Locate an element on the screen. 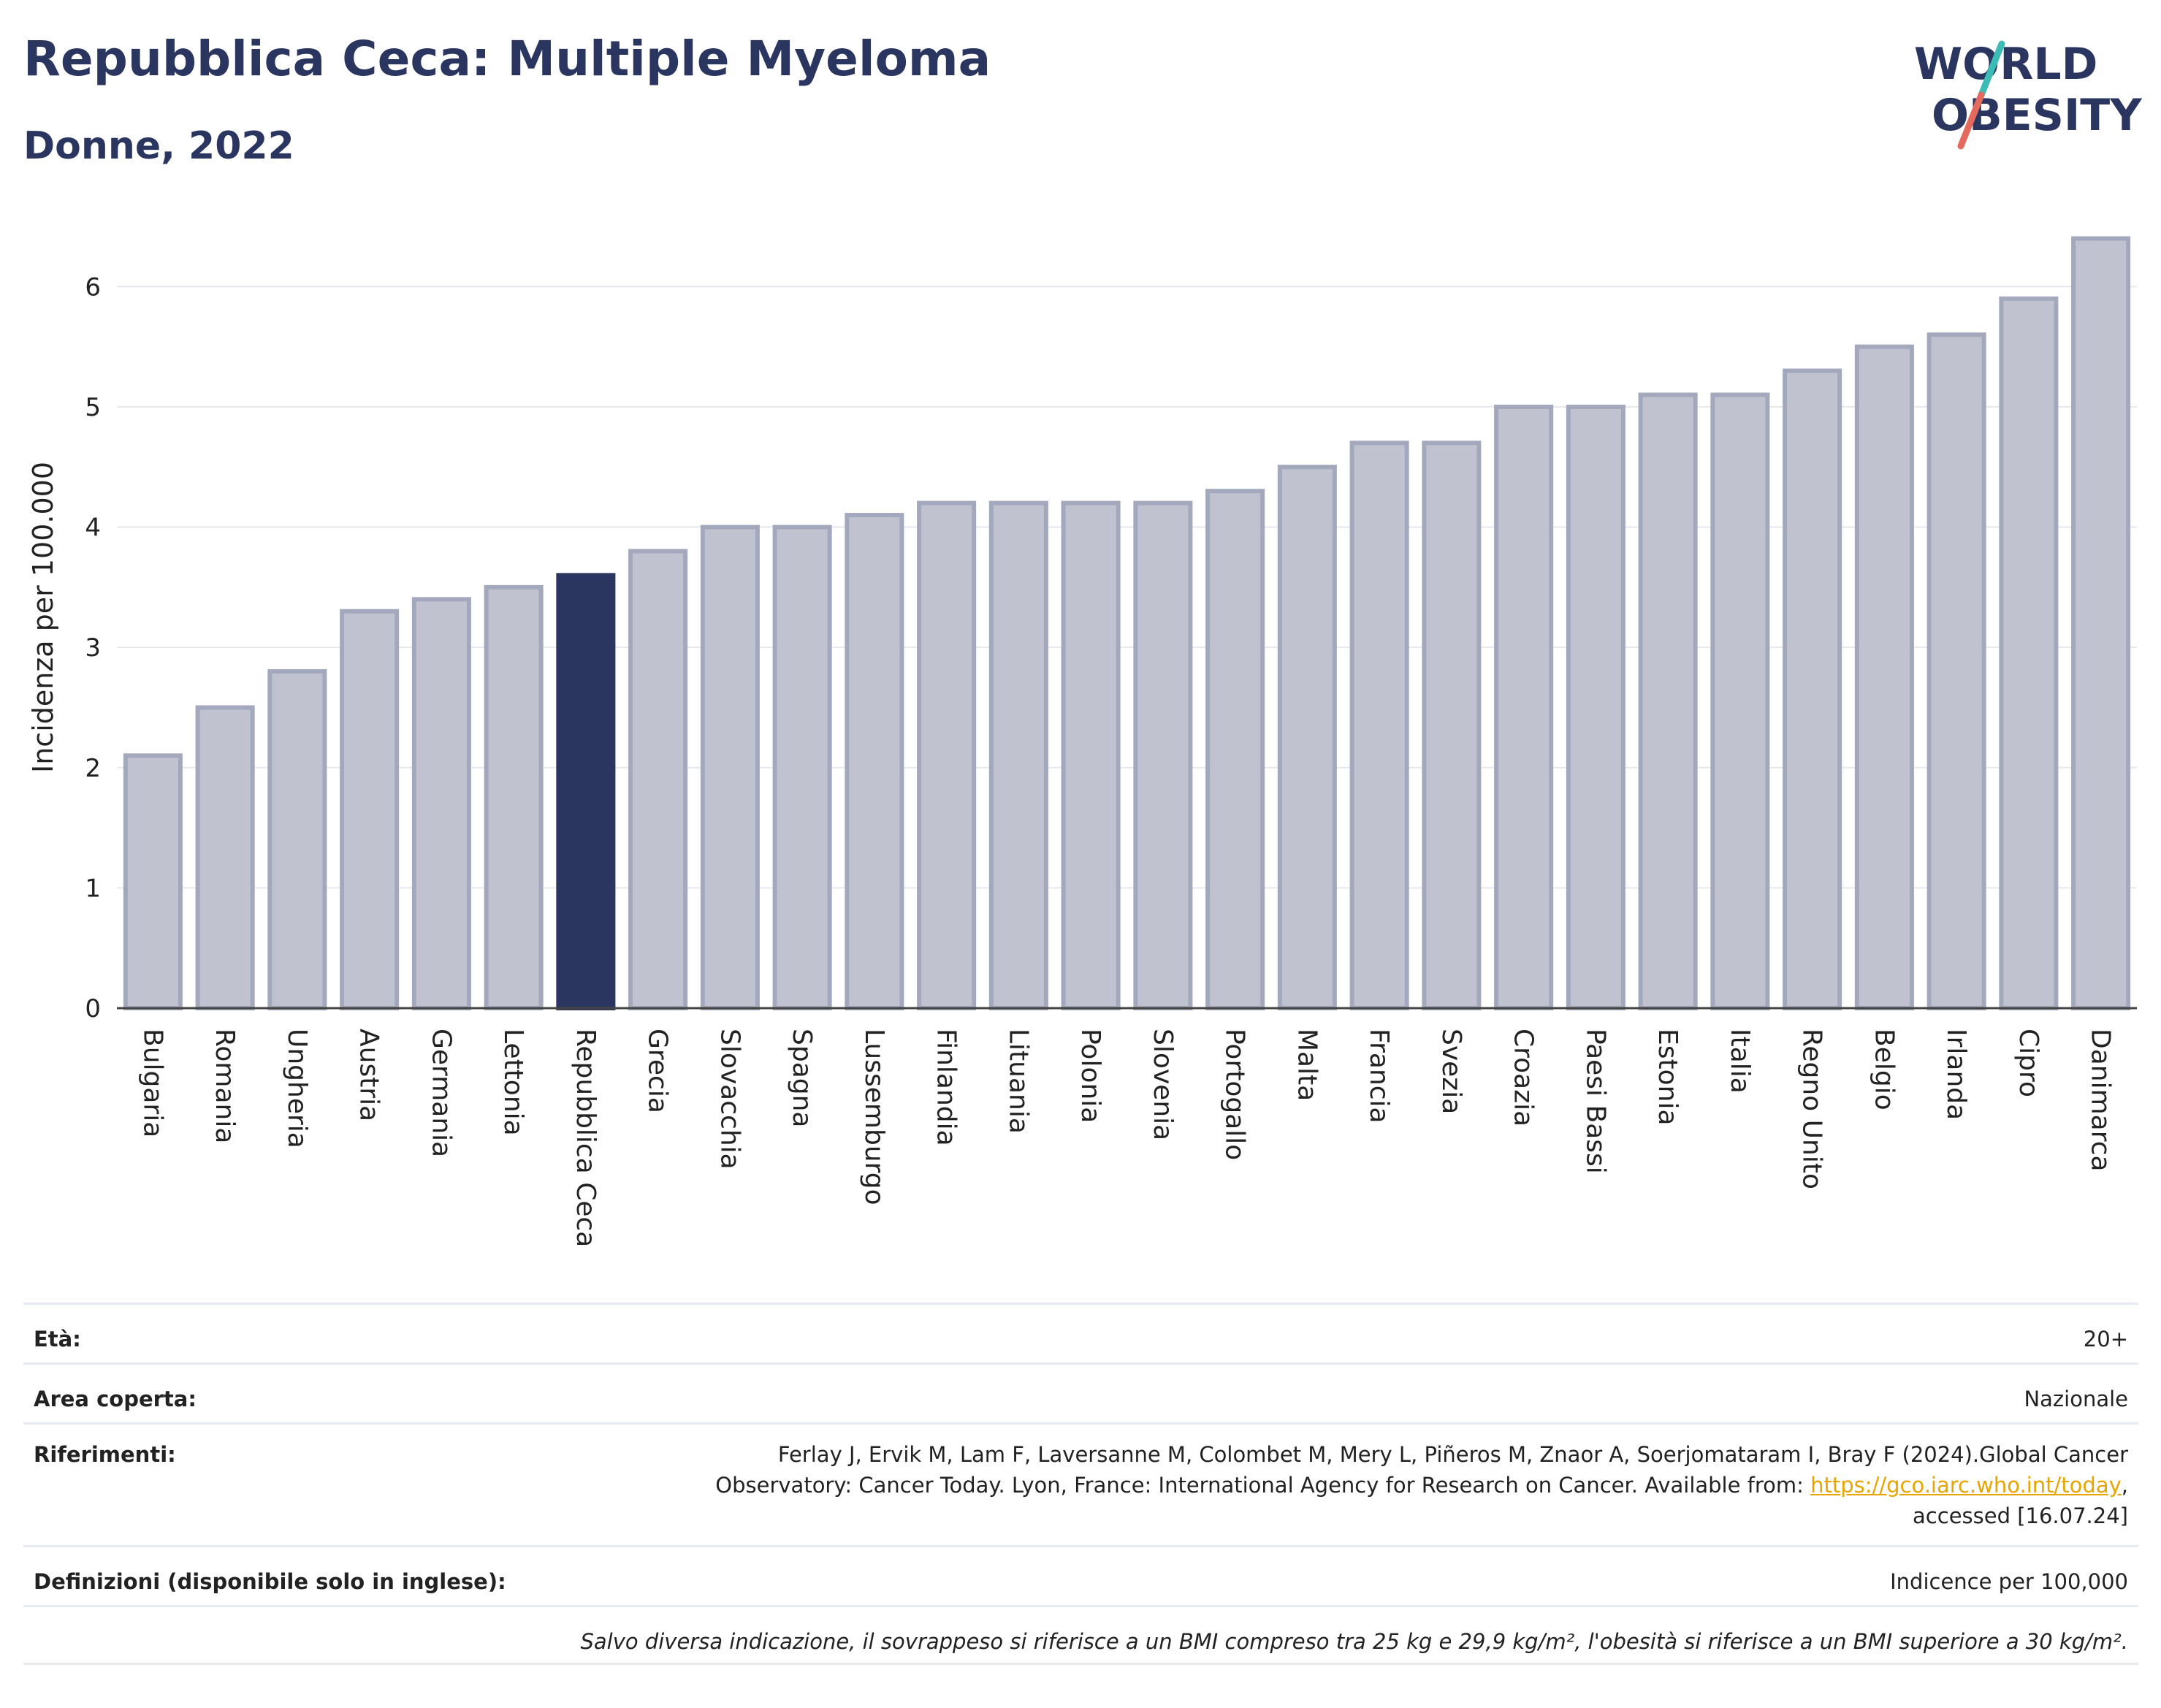 The image size is (2161, 1708). area-value: Nazionale is located at coordinates (2076, 1399).